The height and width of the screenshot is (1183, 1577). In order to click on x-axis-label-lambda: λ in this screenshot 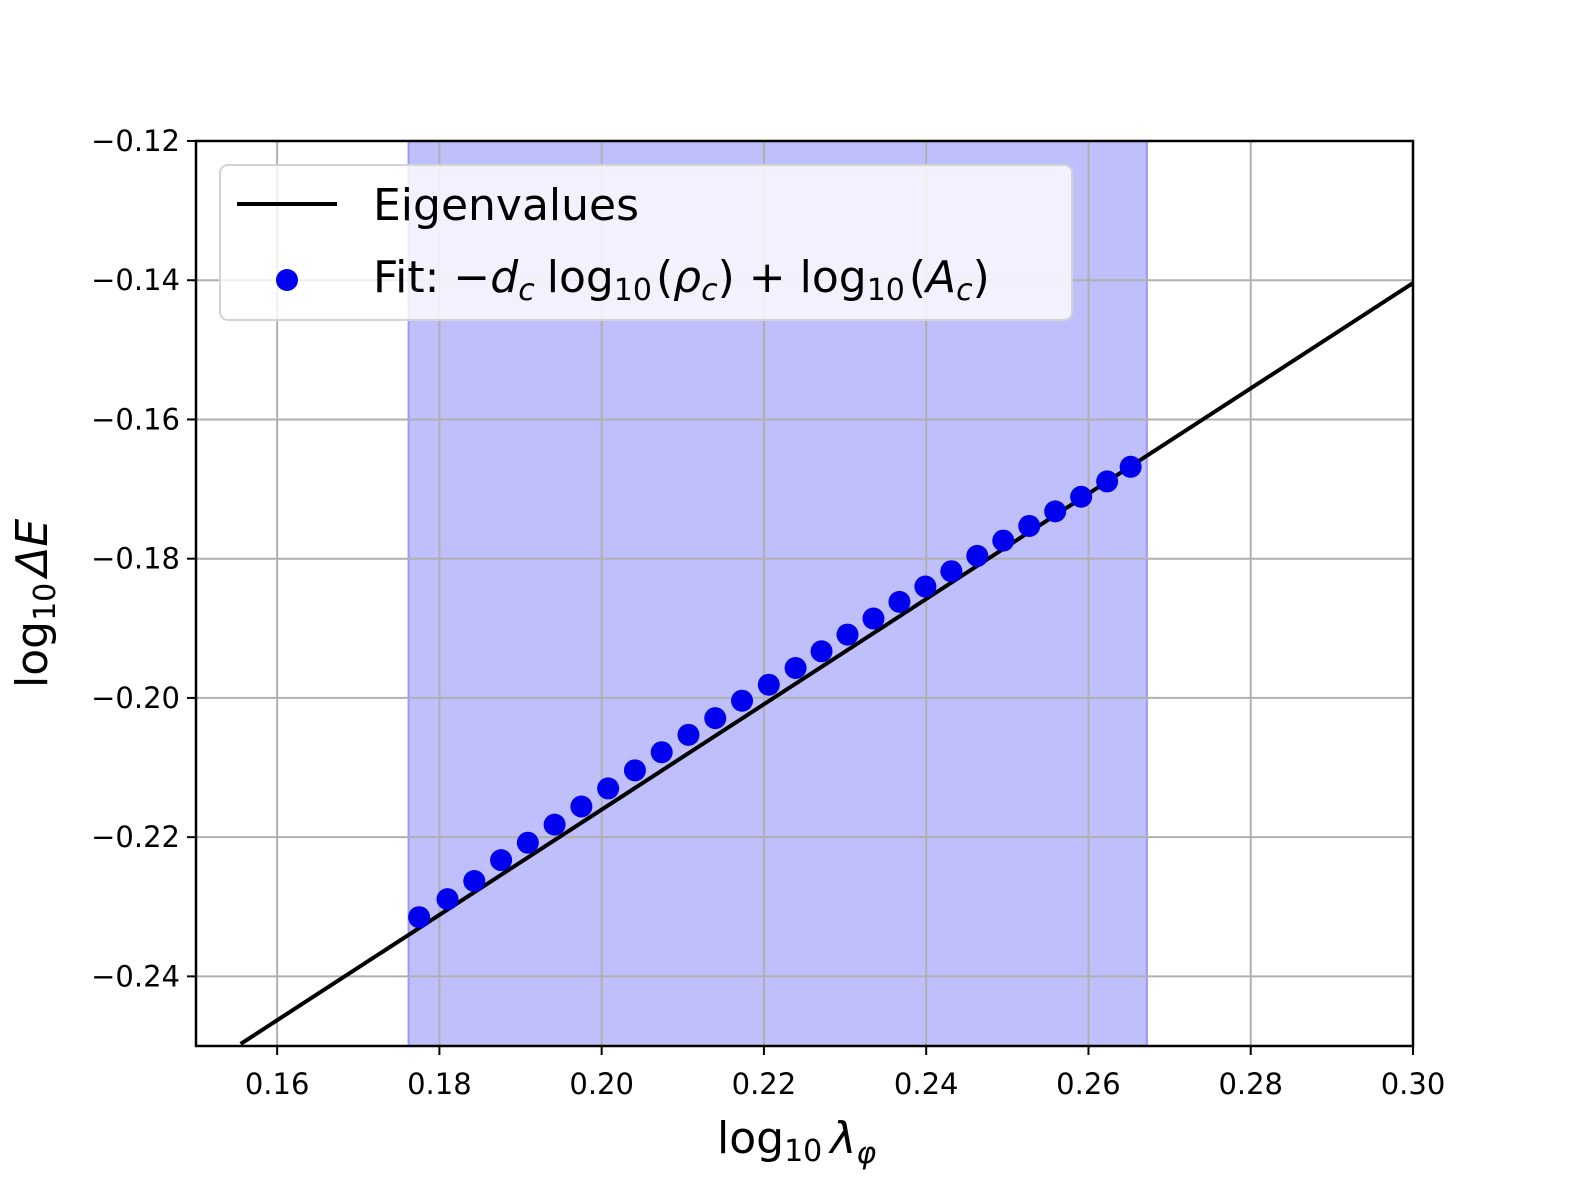, I will do `click(842, 1138)`.